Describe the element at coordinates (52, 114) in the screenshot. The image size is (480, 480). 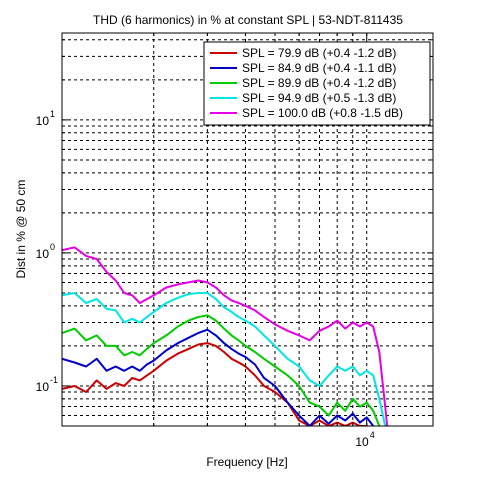
I see `y-tick-exponent: 1` at that location.